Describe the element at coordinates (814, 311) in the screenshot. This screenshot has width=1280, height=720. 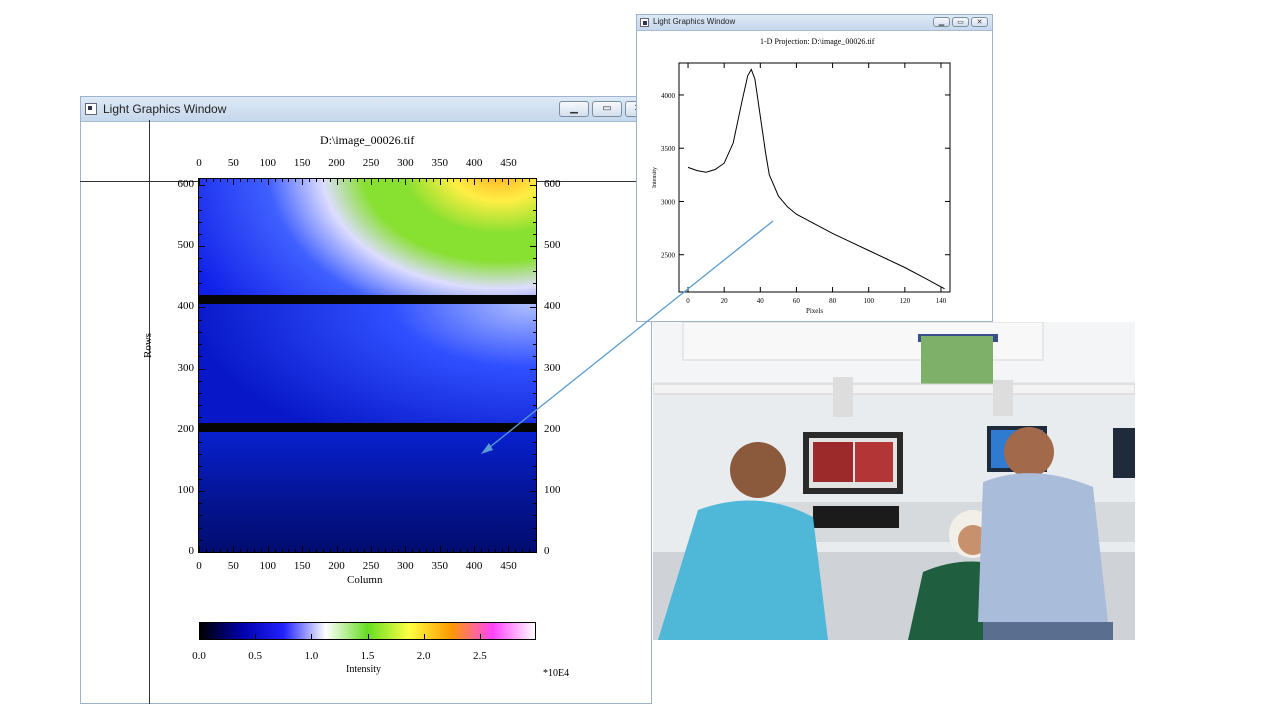
I see `x-axis-label: Pixels` at that location.